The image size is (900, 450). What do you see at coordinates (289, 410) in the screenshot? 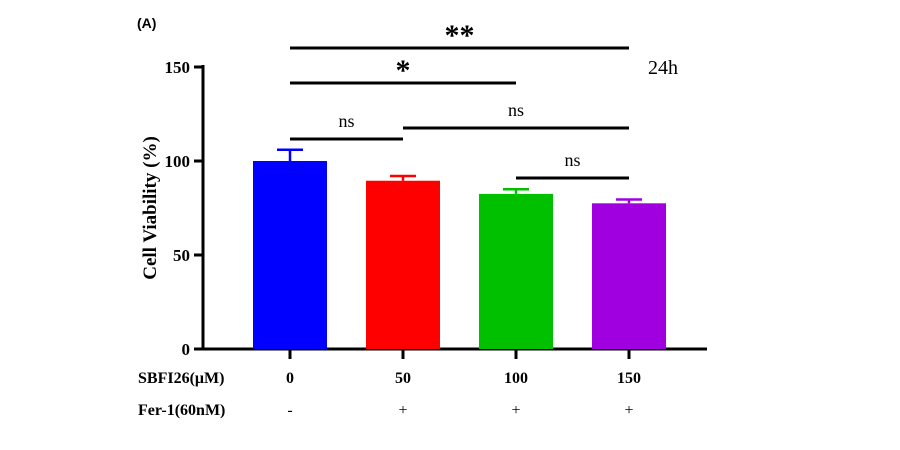
I see `fer1-label: -` at bounding box center [289, 410].